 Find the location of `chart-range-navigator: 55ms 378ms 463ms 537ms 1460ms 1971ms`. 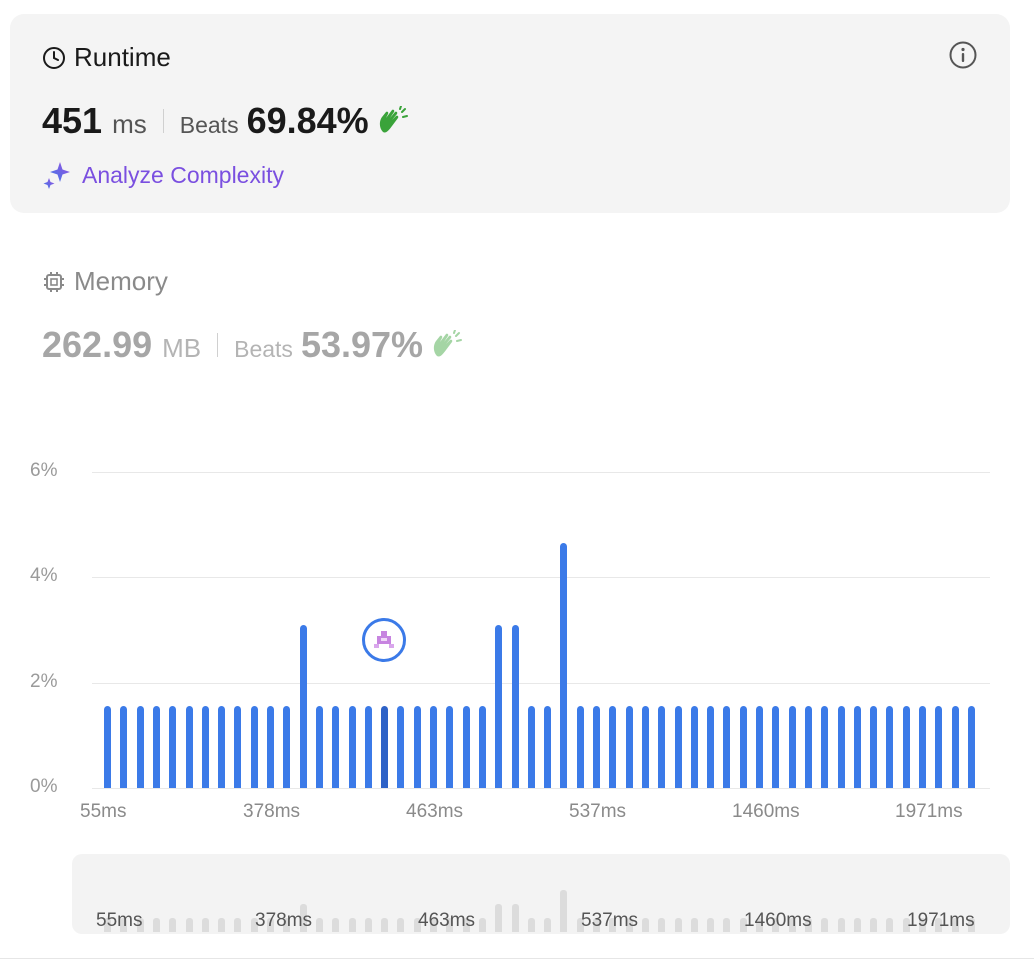

chart-range-navigator: 55ms 378ms 463ms 537ms 1460ms 1971ms is located at coordinates (541, 894).